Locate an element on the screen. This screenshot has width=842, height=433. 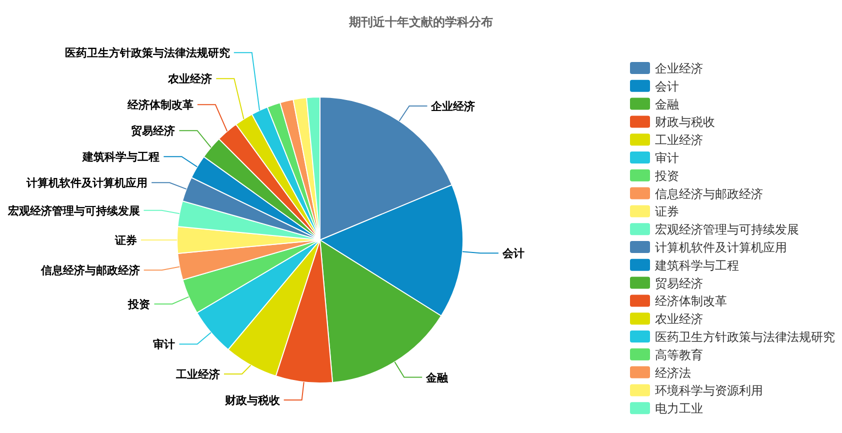
slice-label: 投资 is located at coordinates (138, 304).